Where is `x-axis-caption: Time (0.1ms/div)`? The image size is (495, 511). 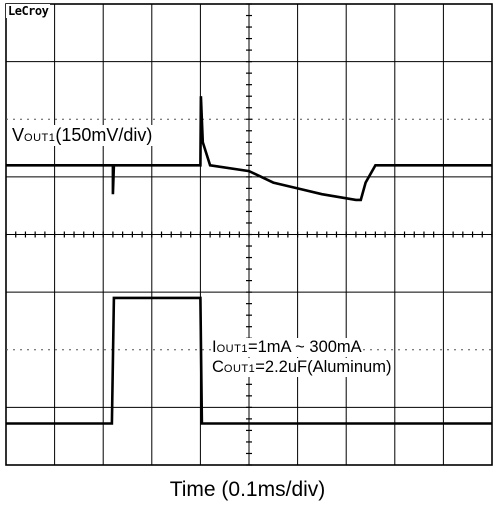 x-axis-caption: Time (0.1ms/div) is located at coordinates (247, 489).